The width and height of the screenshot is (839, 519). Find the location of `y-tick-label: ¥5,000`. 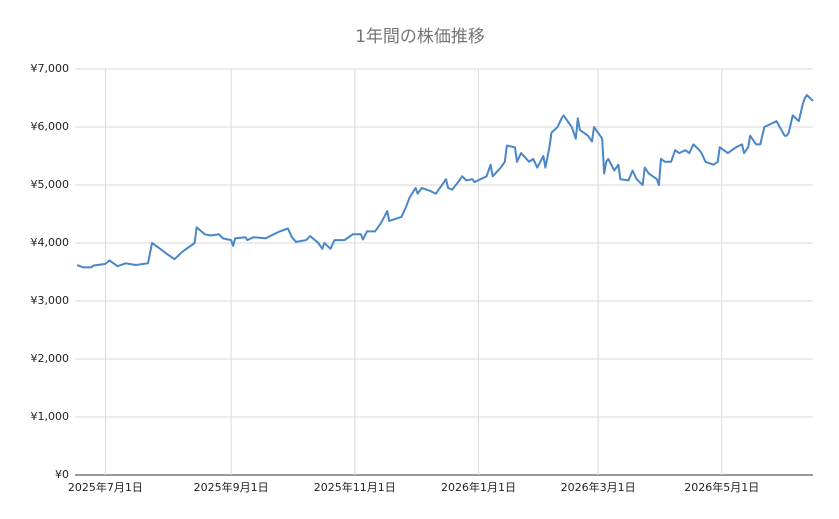

y-tick-label: ¥5,000 is located at coordinates (50, 184).